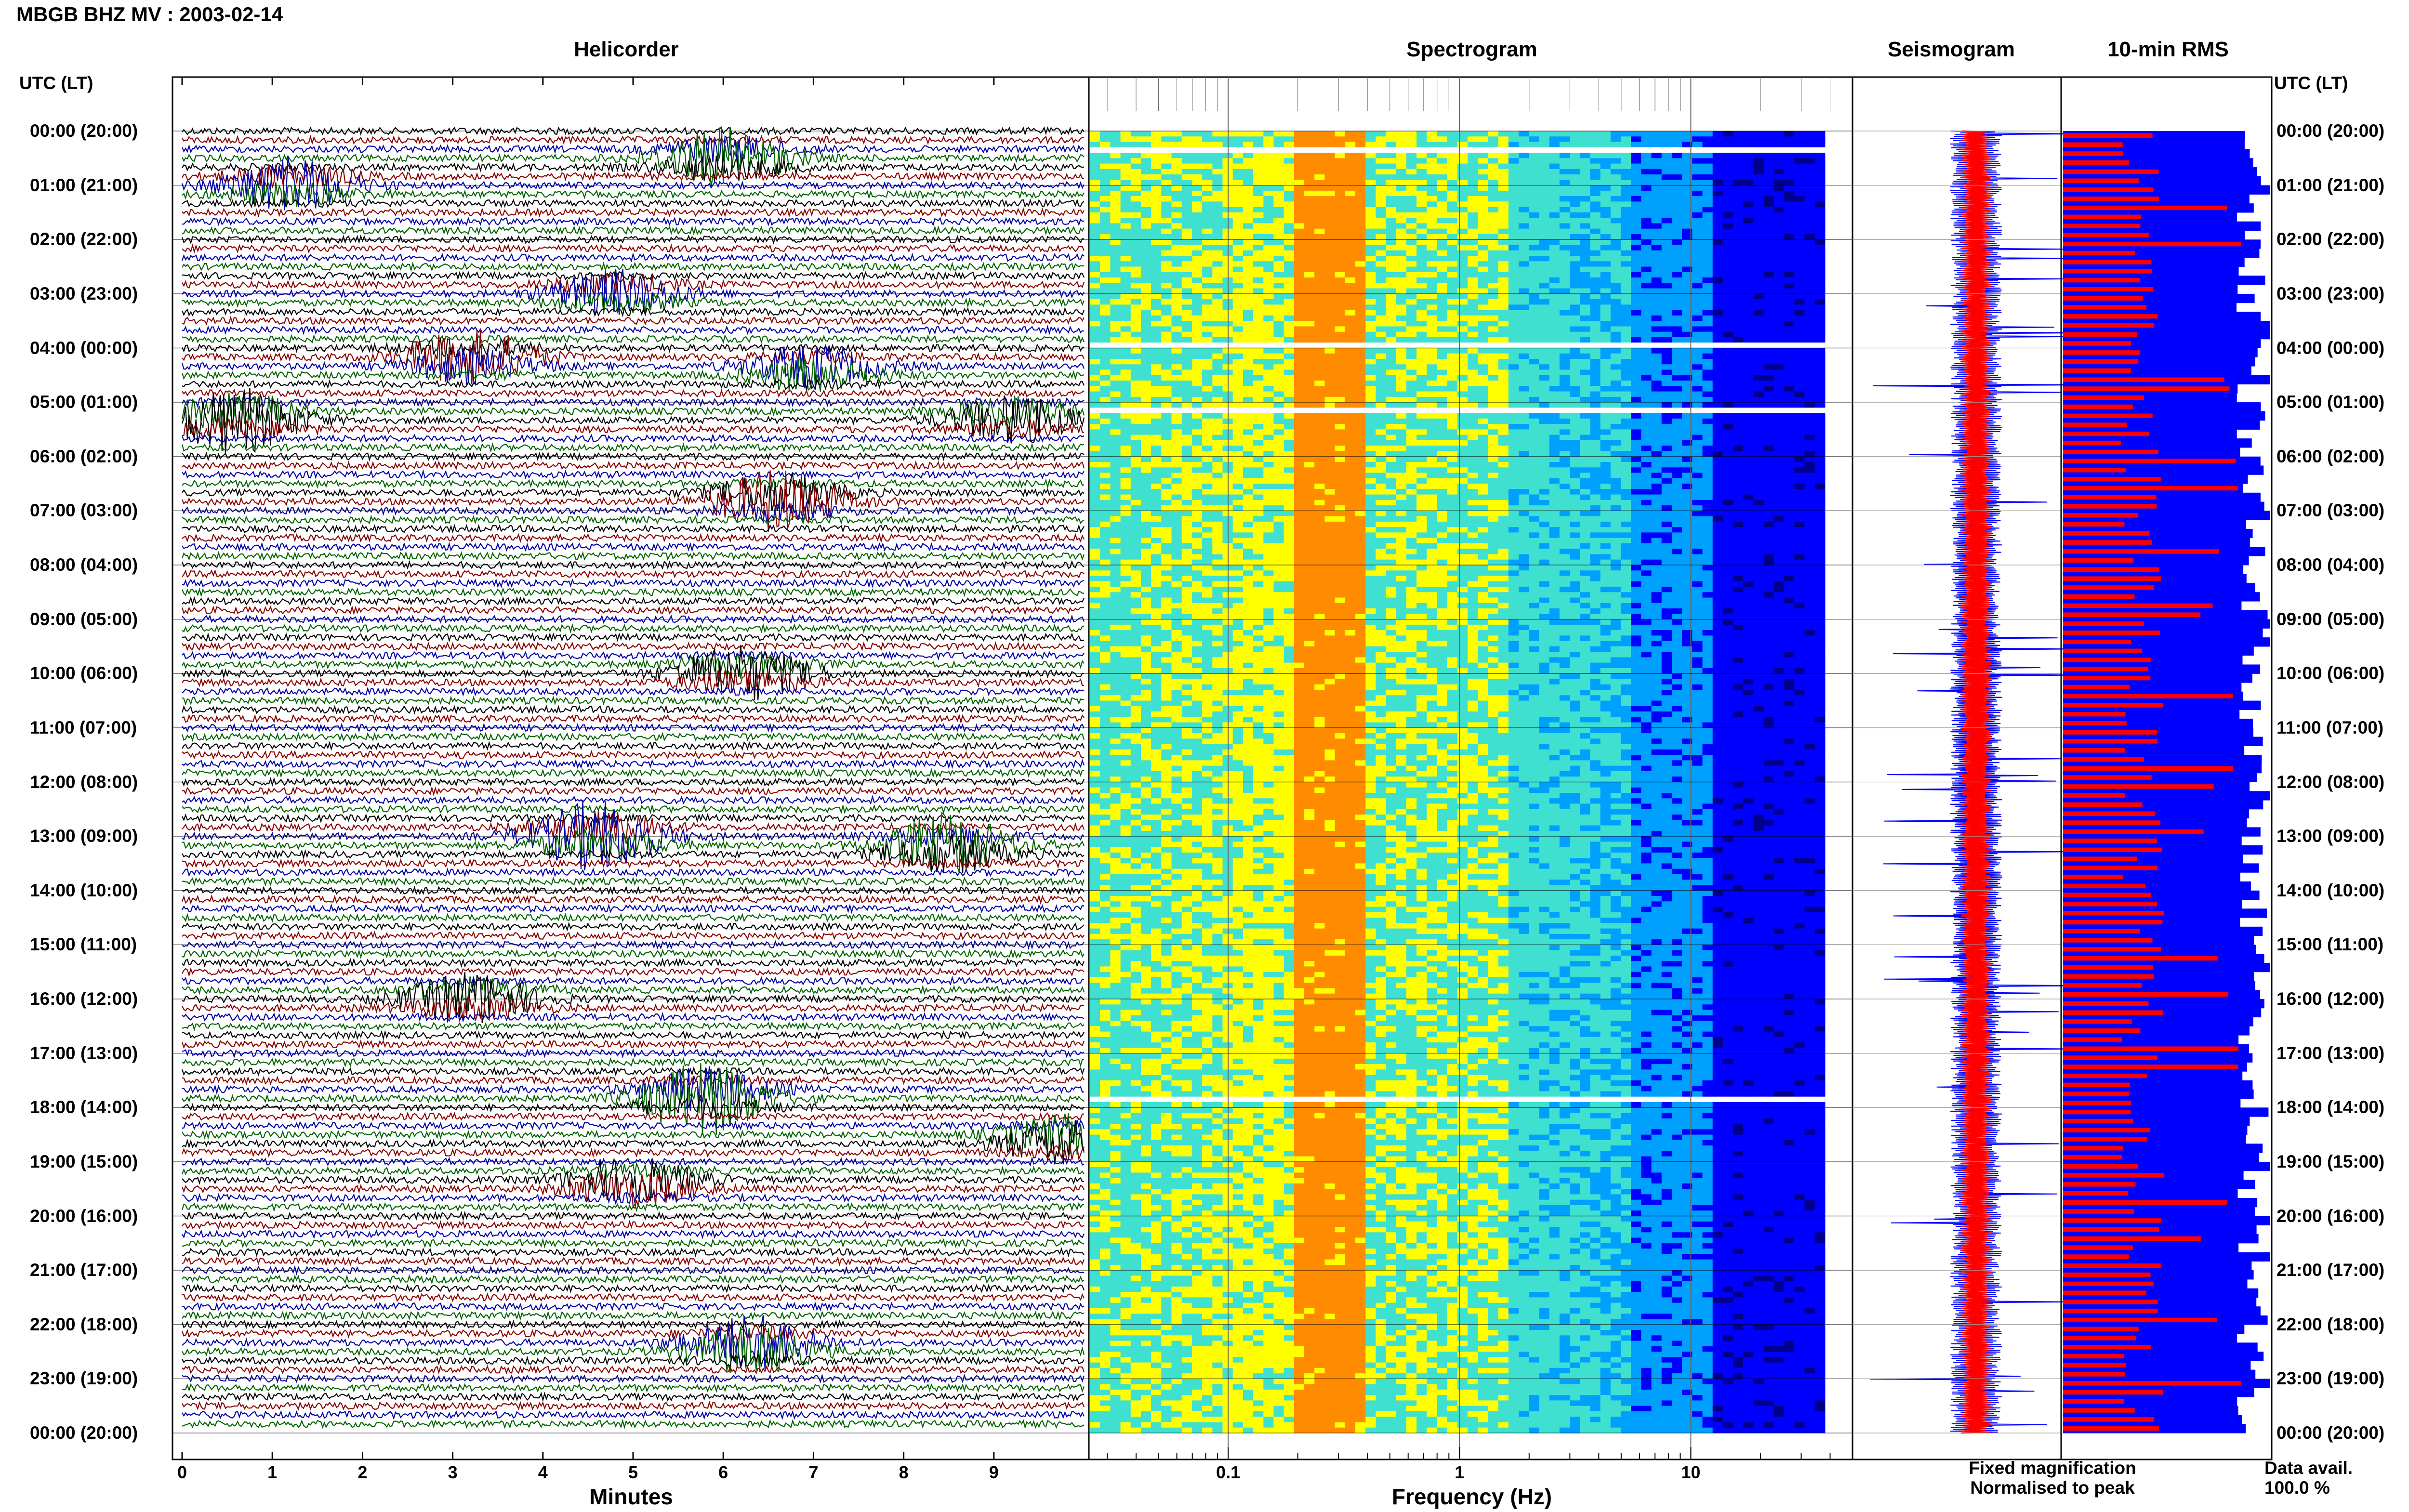  What do you see at coordinates (2331, 239) in the screenshot?
I see `time-label-right: 02:00 (22:00)` at bounding box center [2331, 239].